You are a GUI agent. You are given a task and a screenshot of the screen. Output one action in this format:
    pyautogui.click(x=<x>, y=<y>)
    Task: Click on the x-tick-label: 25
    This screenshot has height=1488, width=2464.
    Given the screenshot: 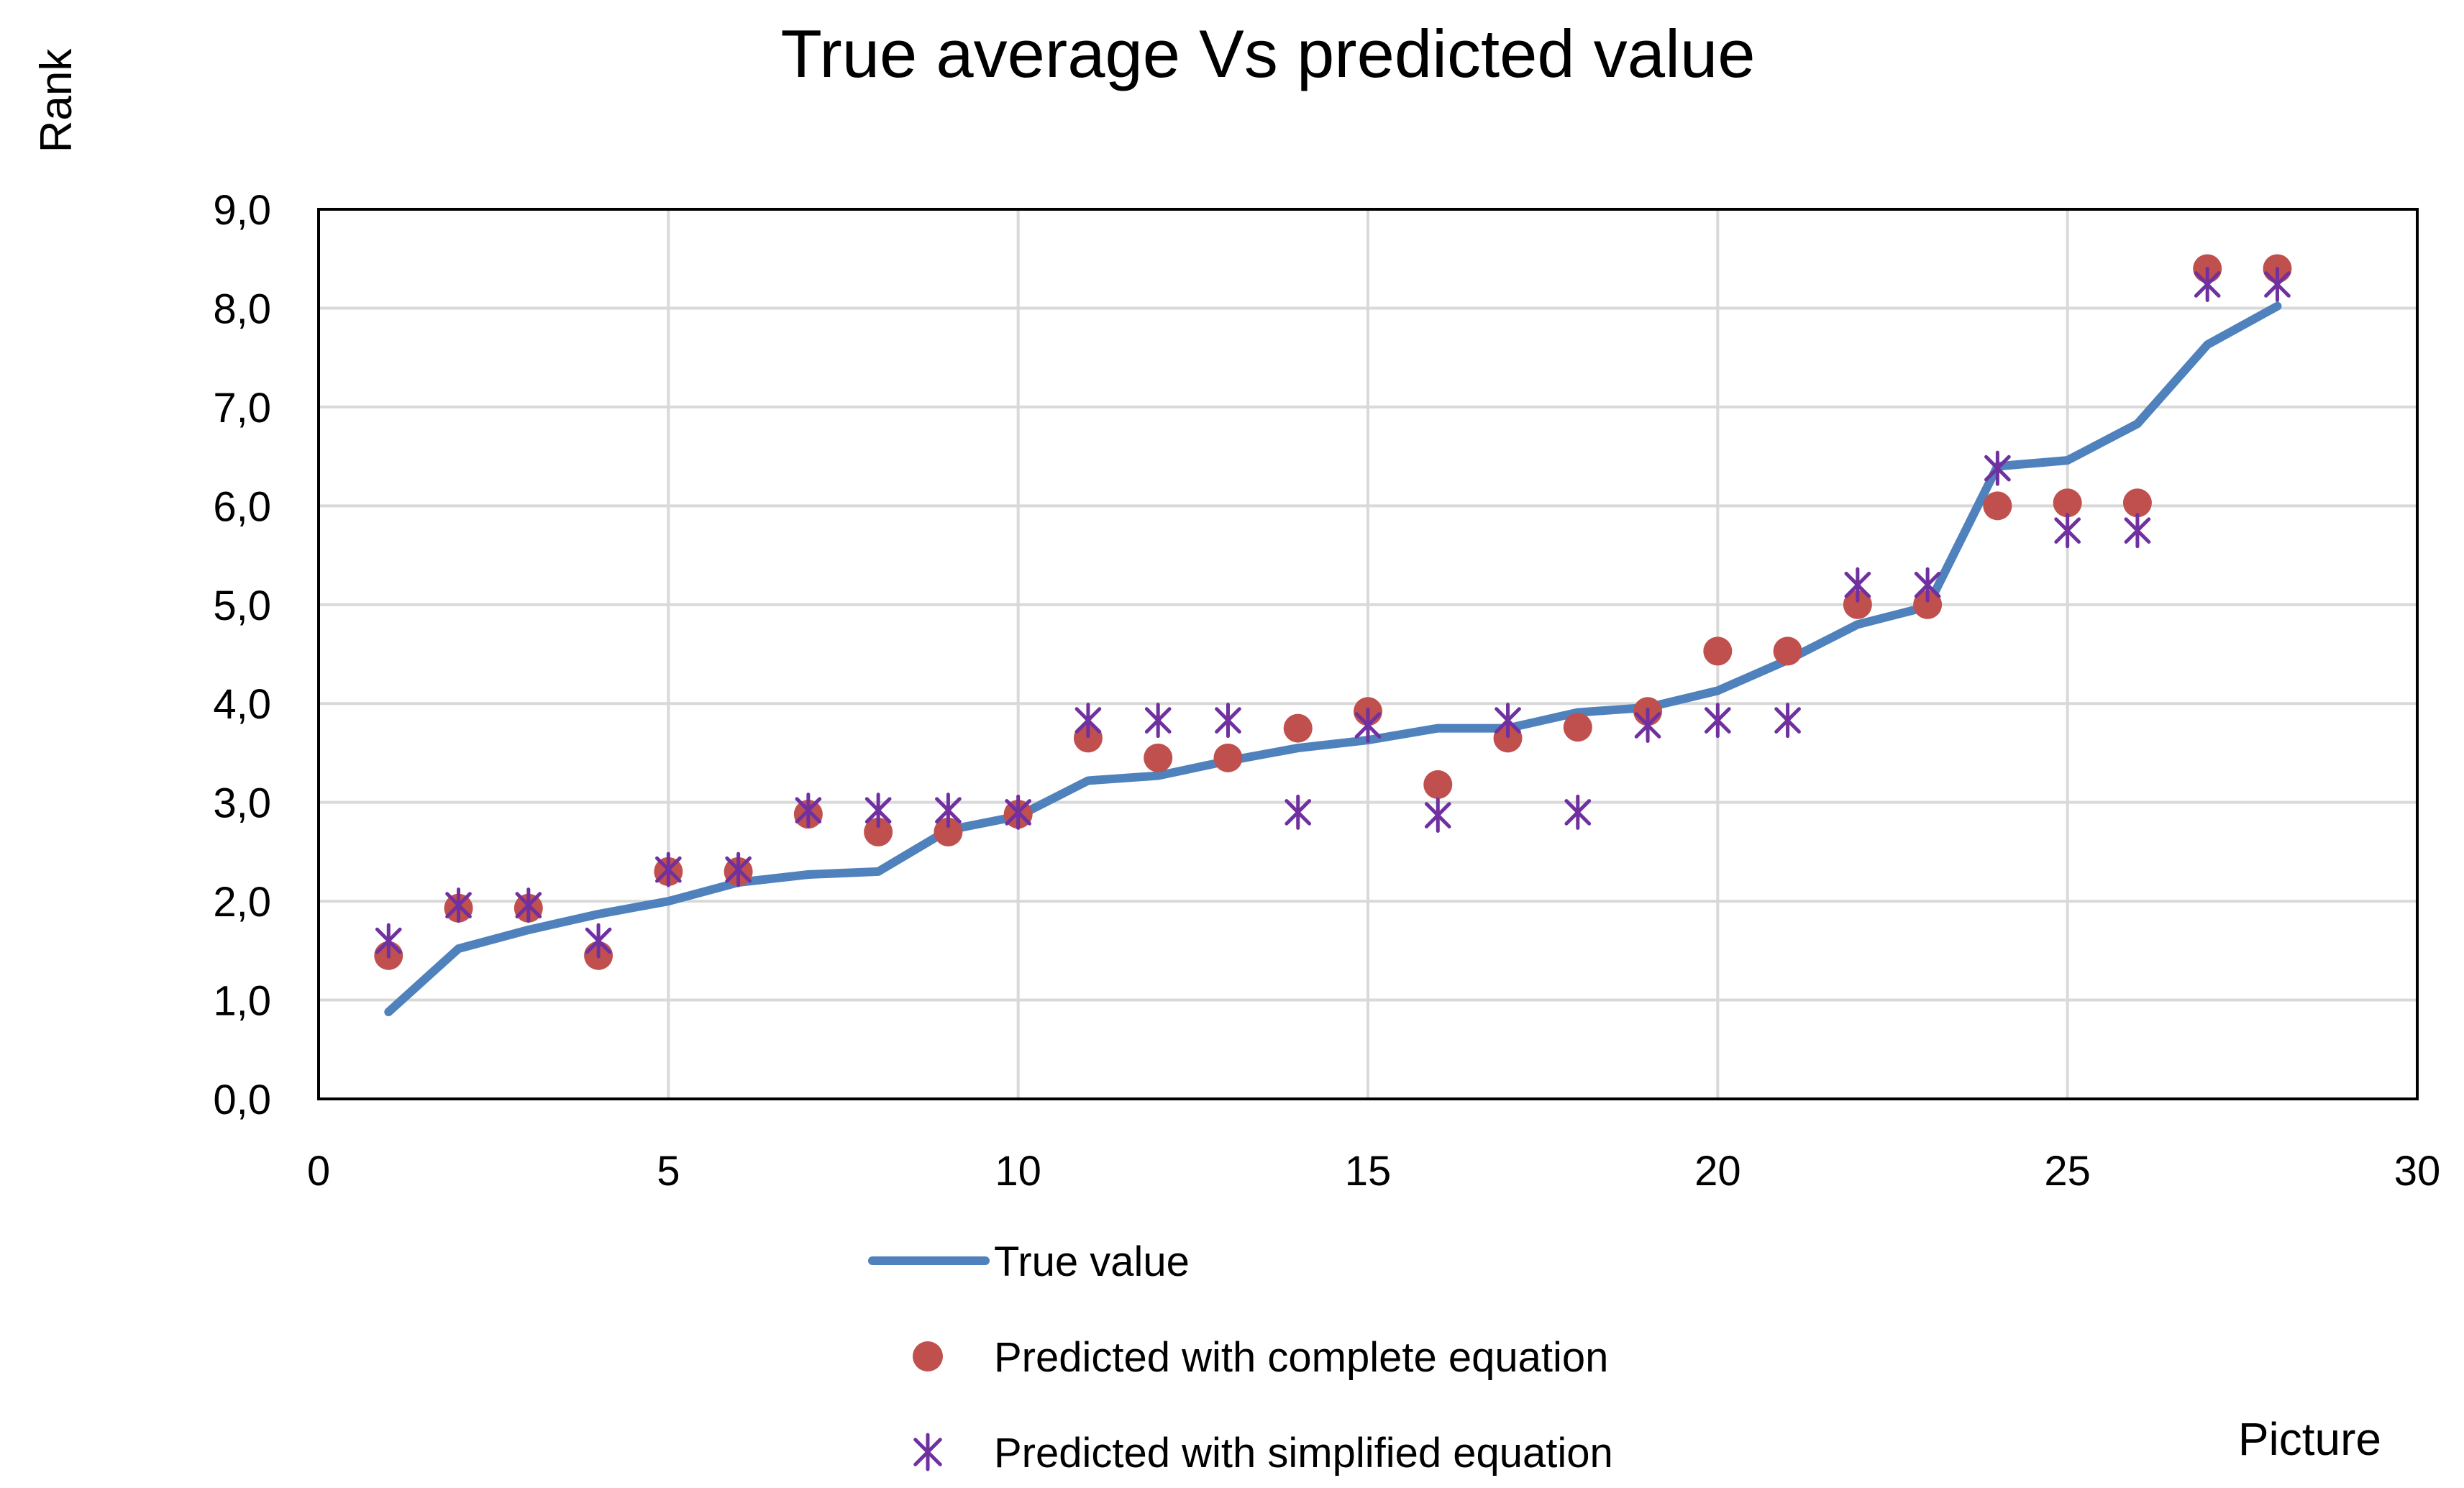 What is the action you would take?
    pyautogui.click(x=2067, y=1171)
    